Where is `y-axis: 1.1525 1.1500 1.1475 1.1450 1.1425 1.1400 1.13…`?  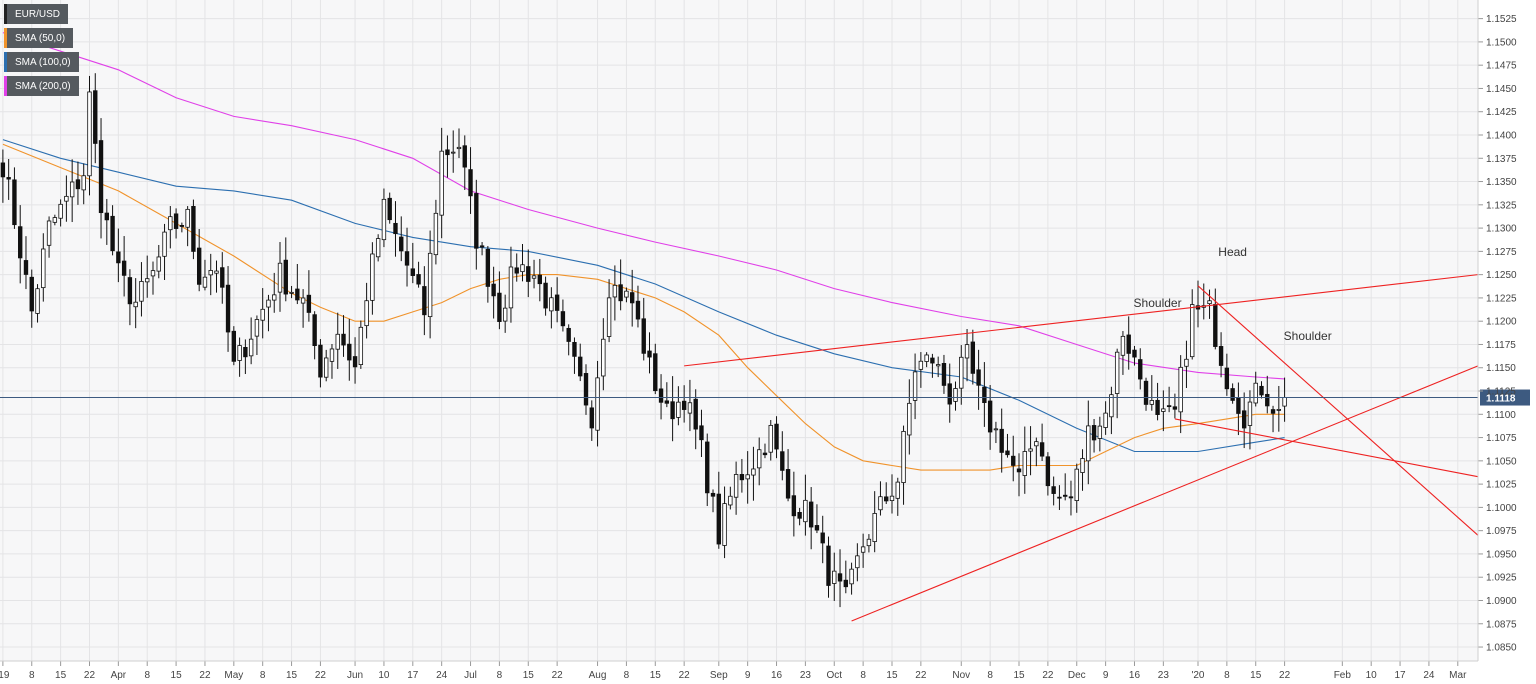 y-axis: 1.1525 1.1500 1.1475 1.1450 1.1425 1.1400 1.13… is located at coordinates (1497, 334).